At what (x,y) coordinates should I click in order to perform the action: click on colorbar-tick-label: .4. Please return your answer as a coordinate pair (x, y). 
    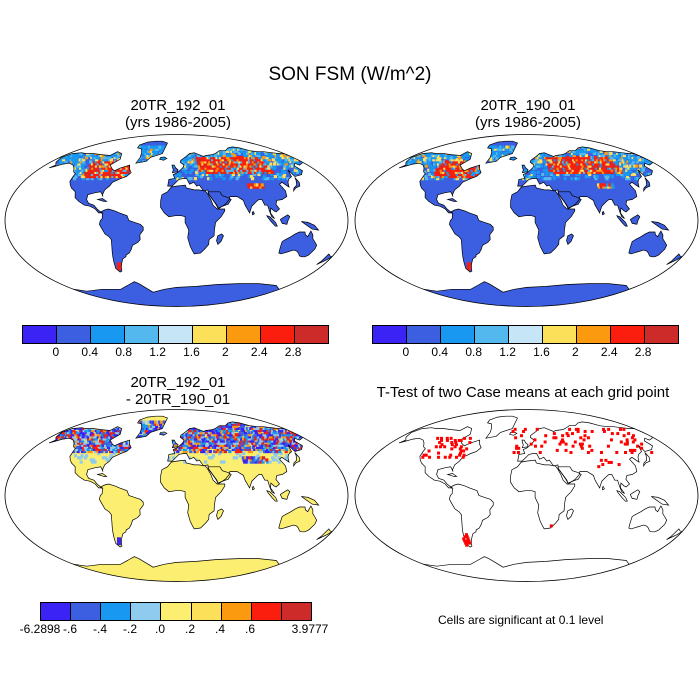
    Looking at the image, I should click on (220, 629).